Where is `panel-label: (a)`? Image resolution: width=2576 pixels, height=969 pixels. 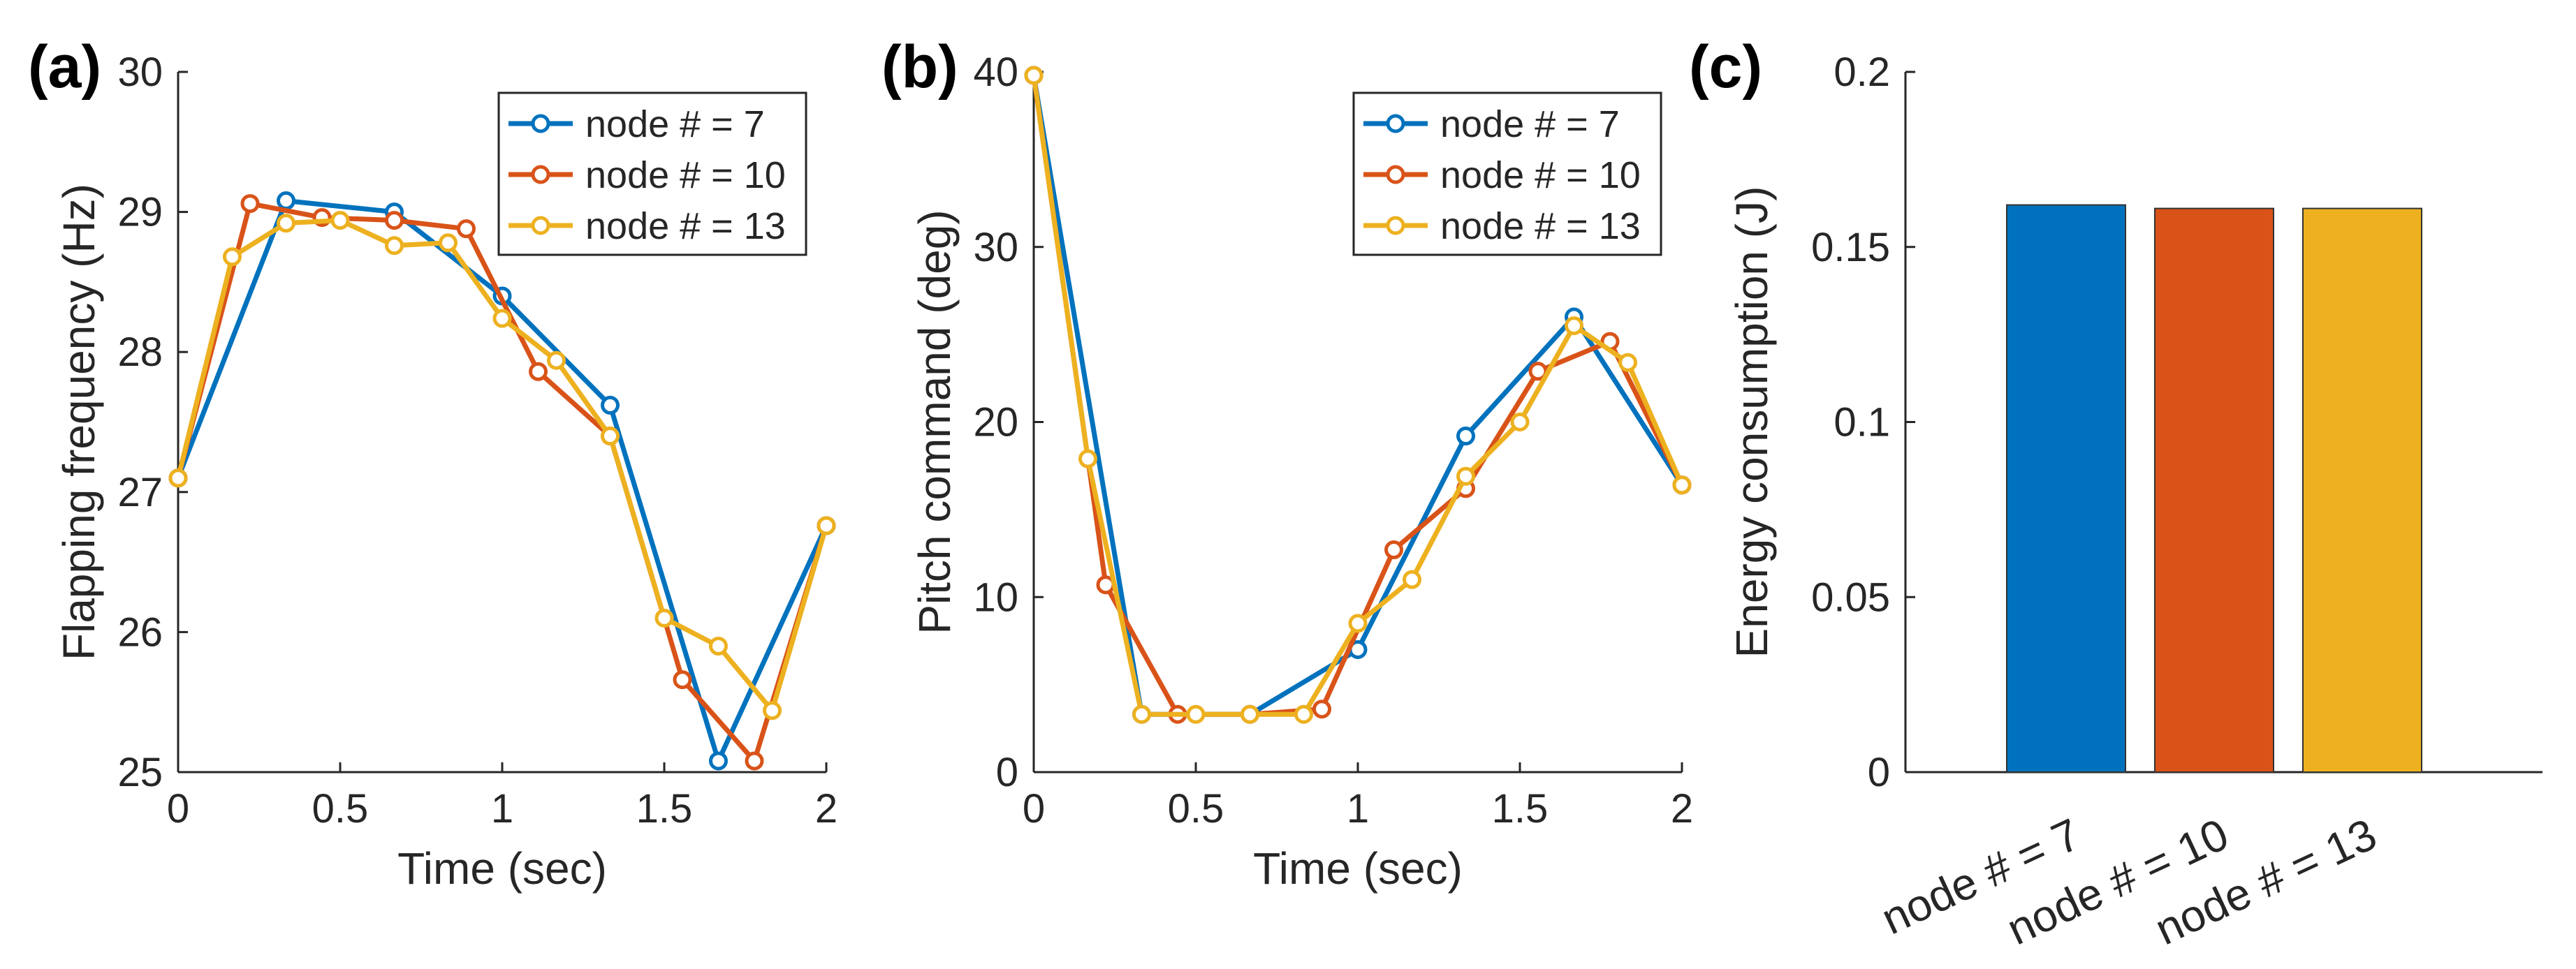
panel-label: (a) is located at coordinates (64, 67).